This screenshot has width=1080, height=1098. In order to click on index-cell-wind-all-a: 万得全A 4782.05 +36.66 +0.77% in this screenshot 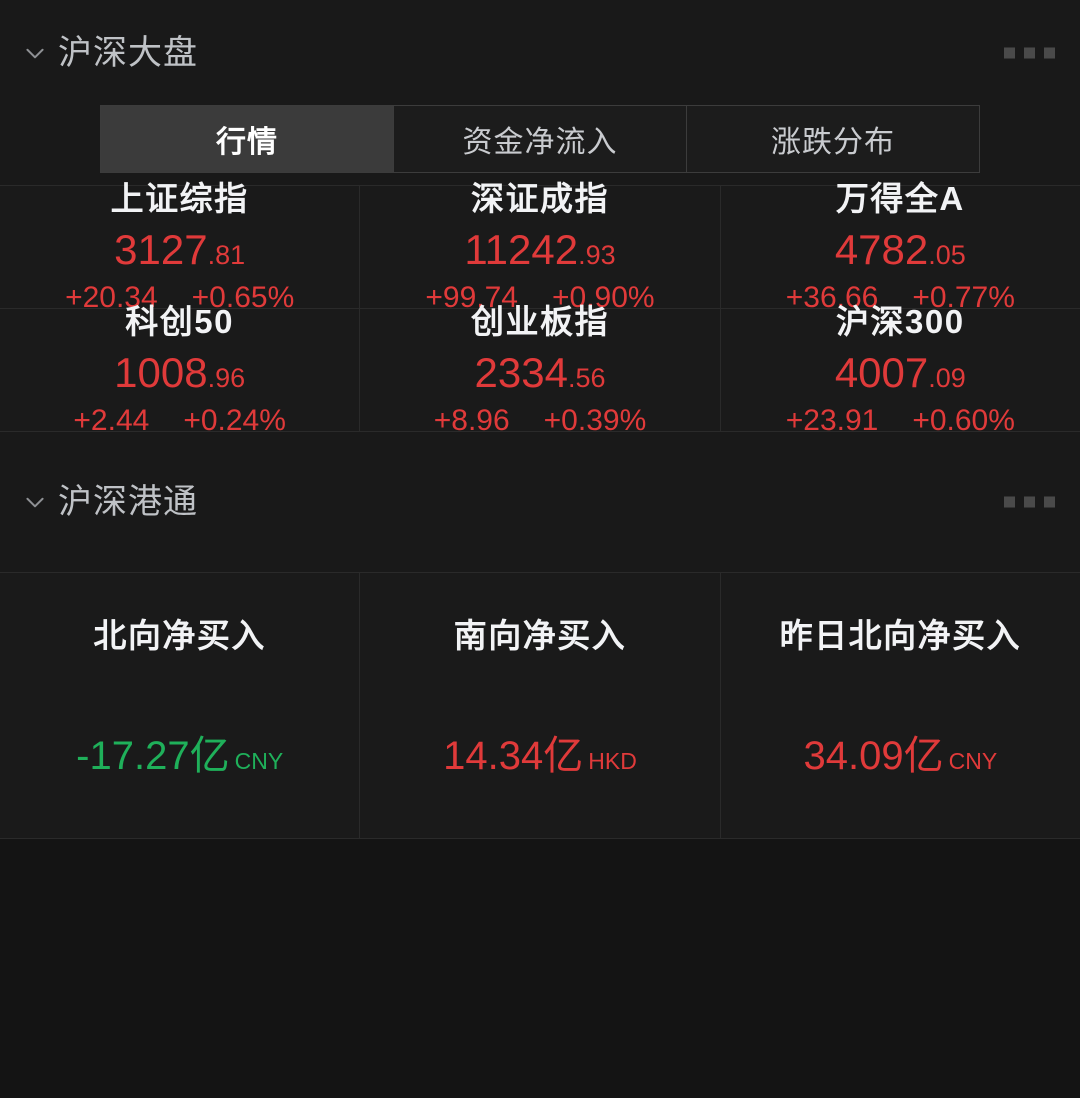, I will do `click(900, 247)`.